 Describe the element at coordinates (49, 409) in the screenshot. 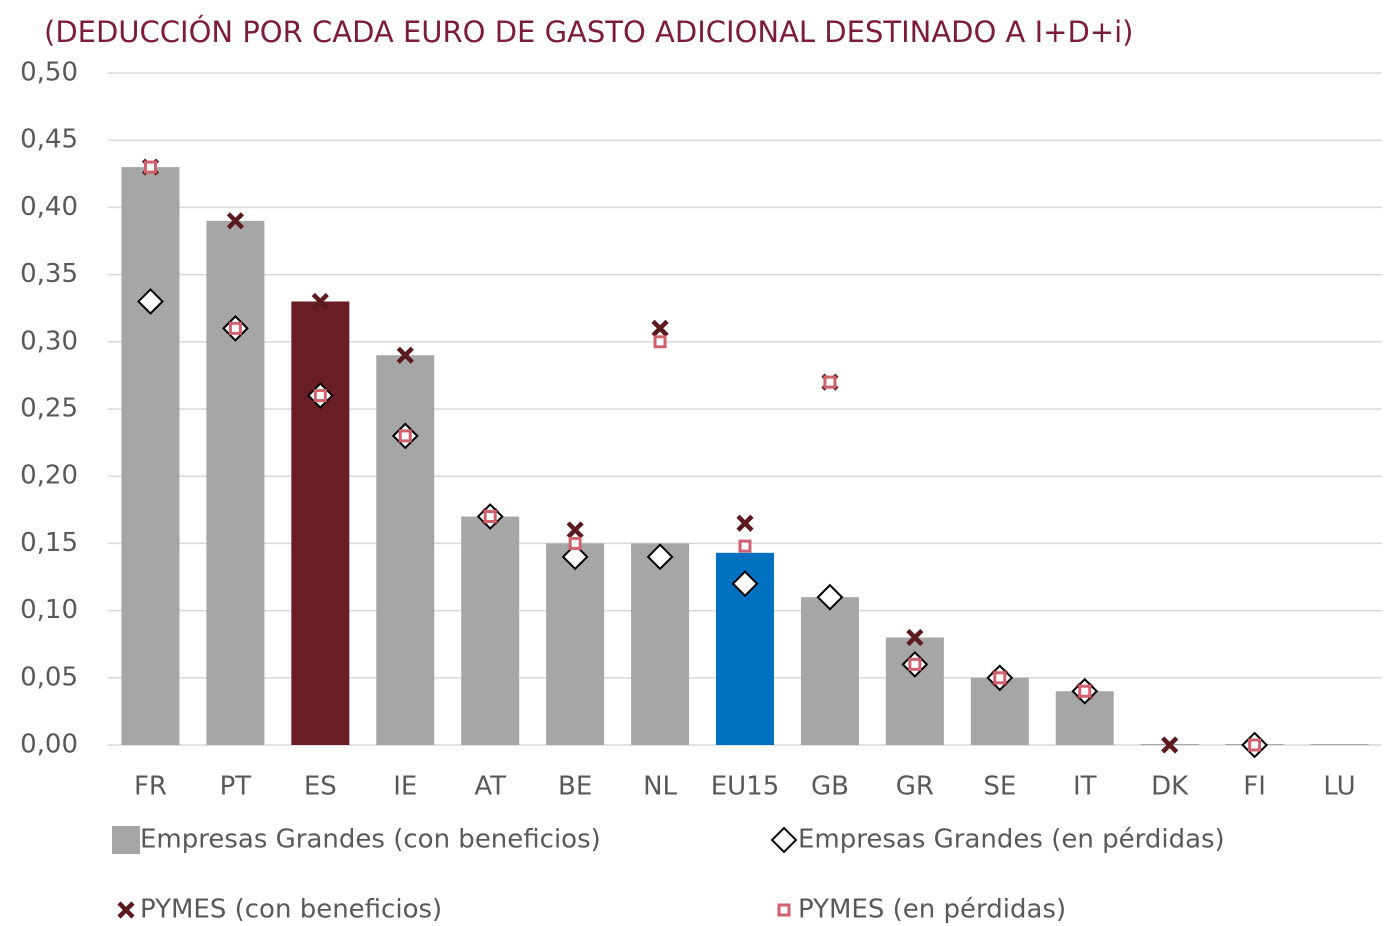

I see `y-tick-label: 0,25` at that location.